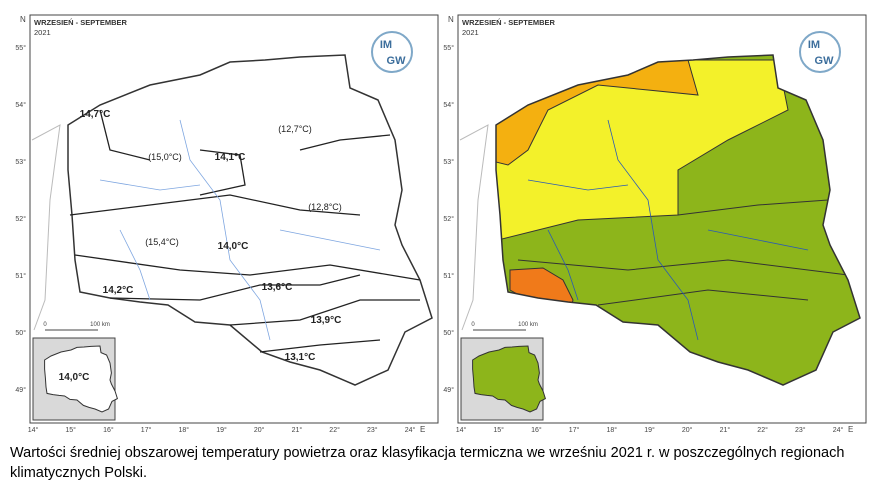 The image size is (875, 495). Describe the element at coordinates (118, 290) in the screenshot. I see `region-temperature: 14,2°C` at that location.